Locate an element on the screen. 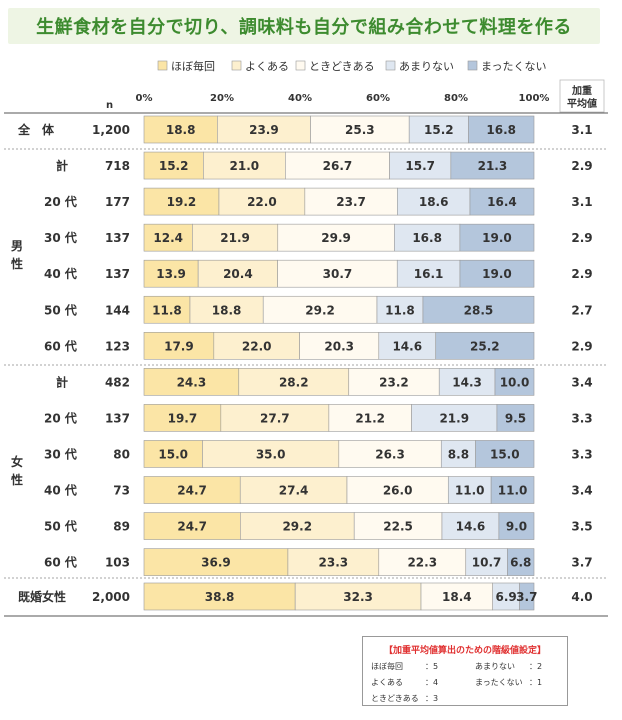  bar-value-label: 14.6 is located at coordinates (407, 346).